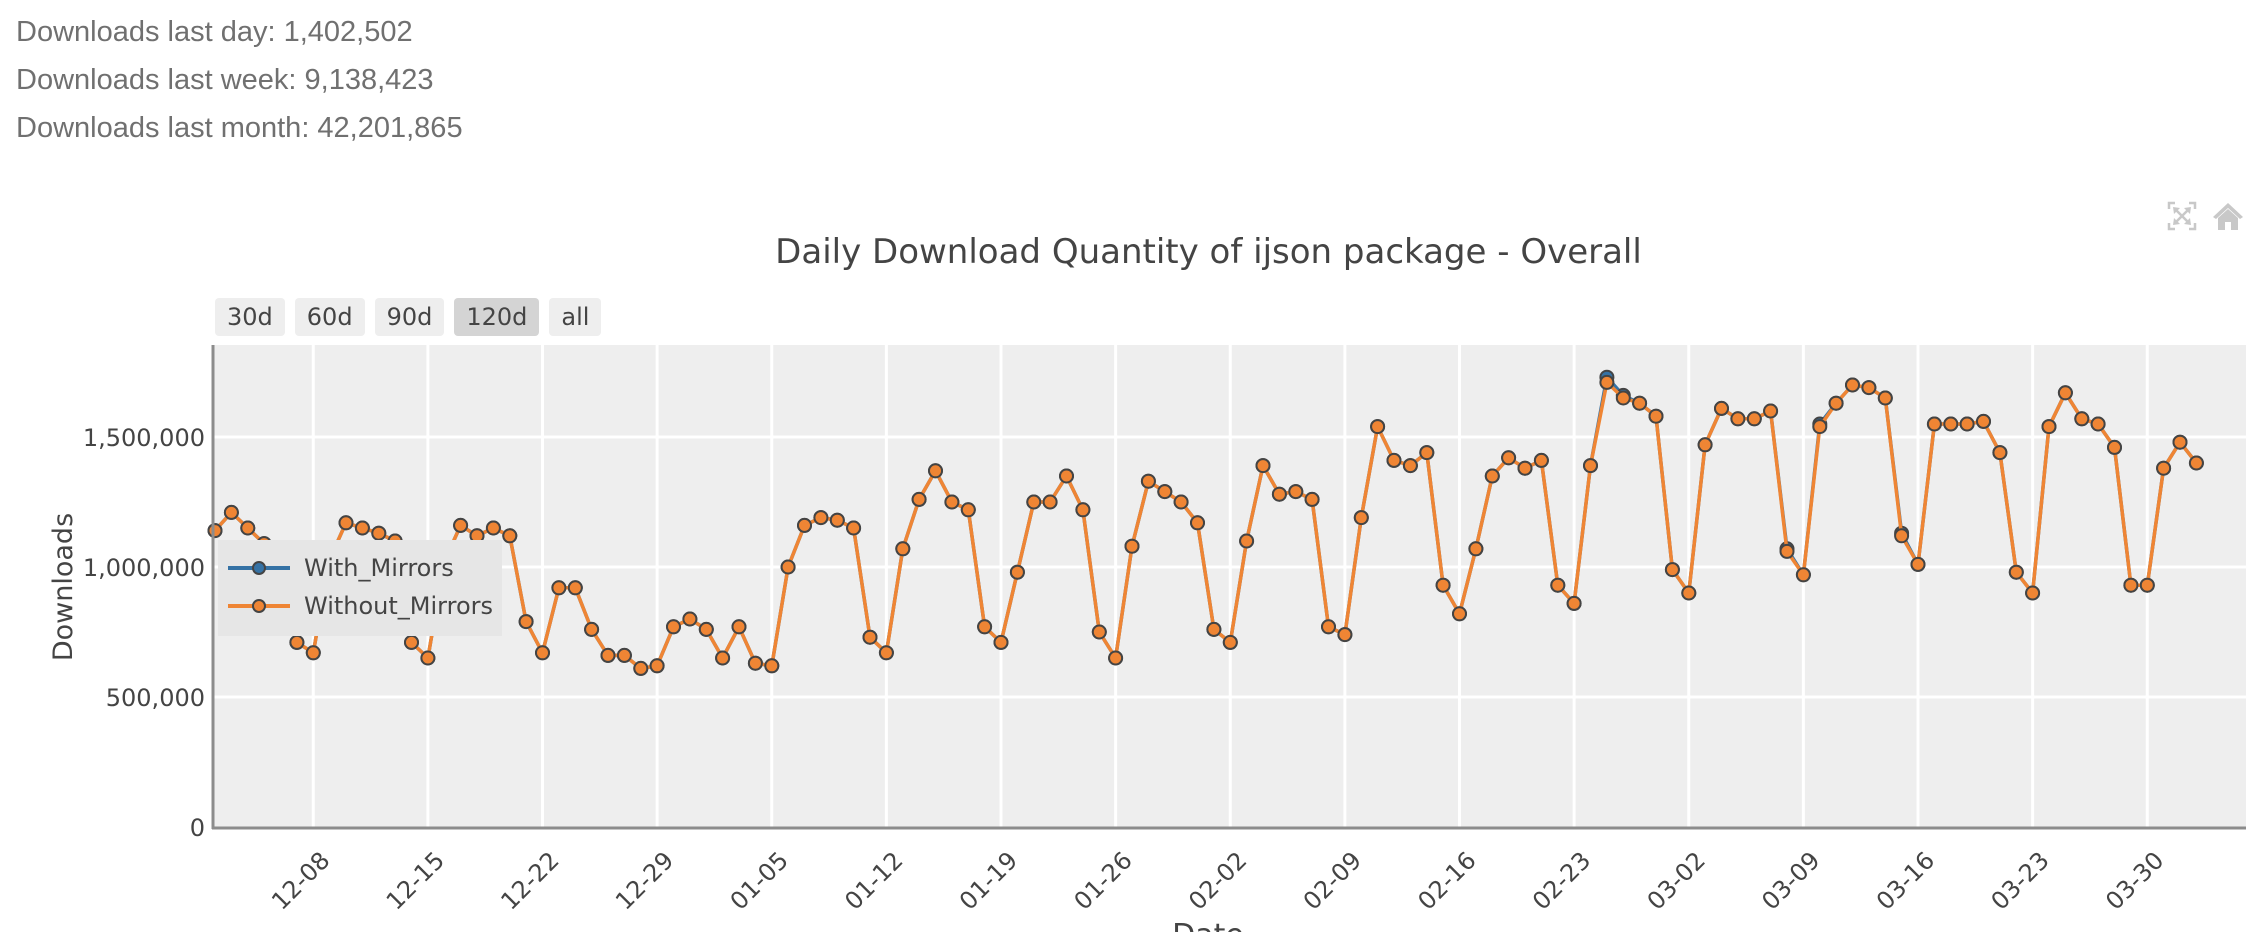 The height and width of the screenshot is (932, 2246). What do you see at coordinates (341, 568) in the screenshot?
I see `legend-item-with-mirrors: With_Mirrors` at bounding box center [341, 568].